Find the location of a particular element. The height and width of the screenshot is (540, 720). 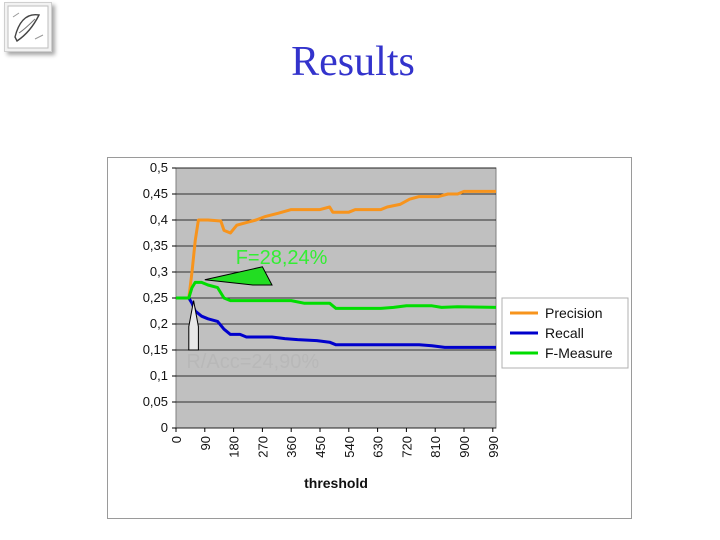

x-tick-label: 0 is located at coordinates (176, 439).